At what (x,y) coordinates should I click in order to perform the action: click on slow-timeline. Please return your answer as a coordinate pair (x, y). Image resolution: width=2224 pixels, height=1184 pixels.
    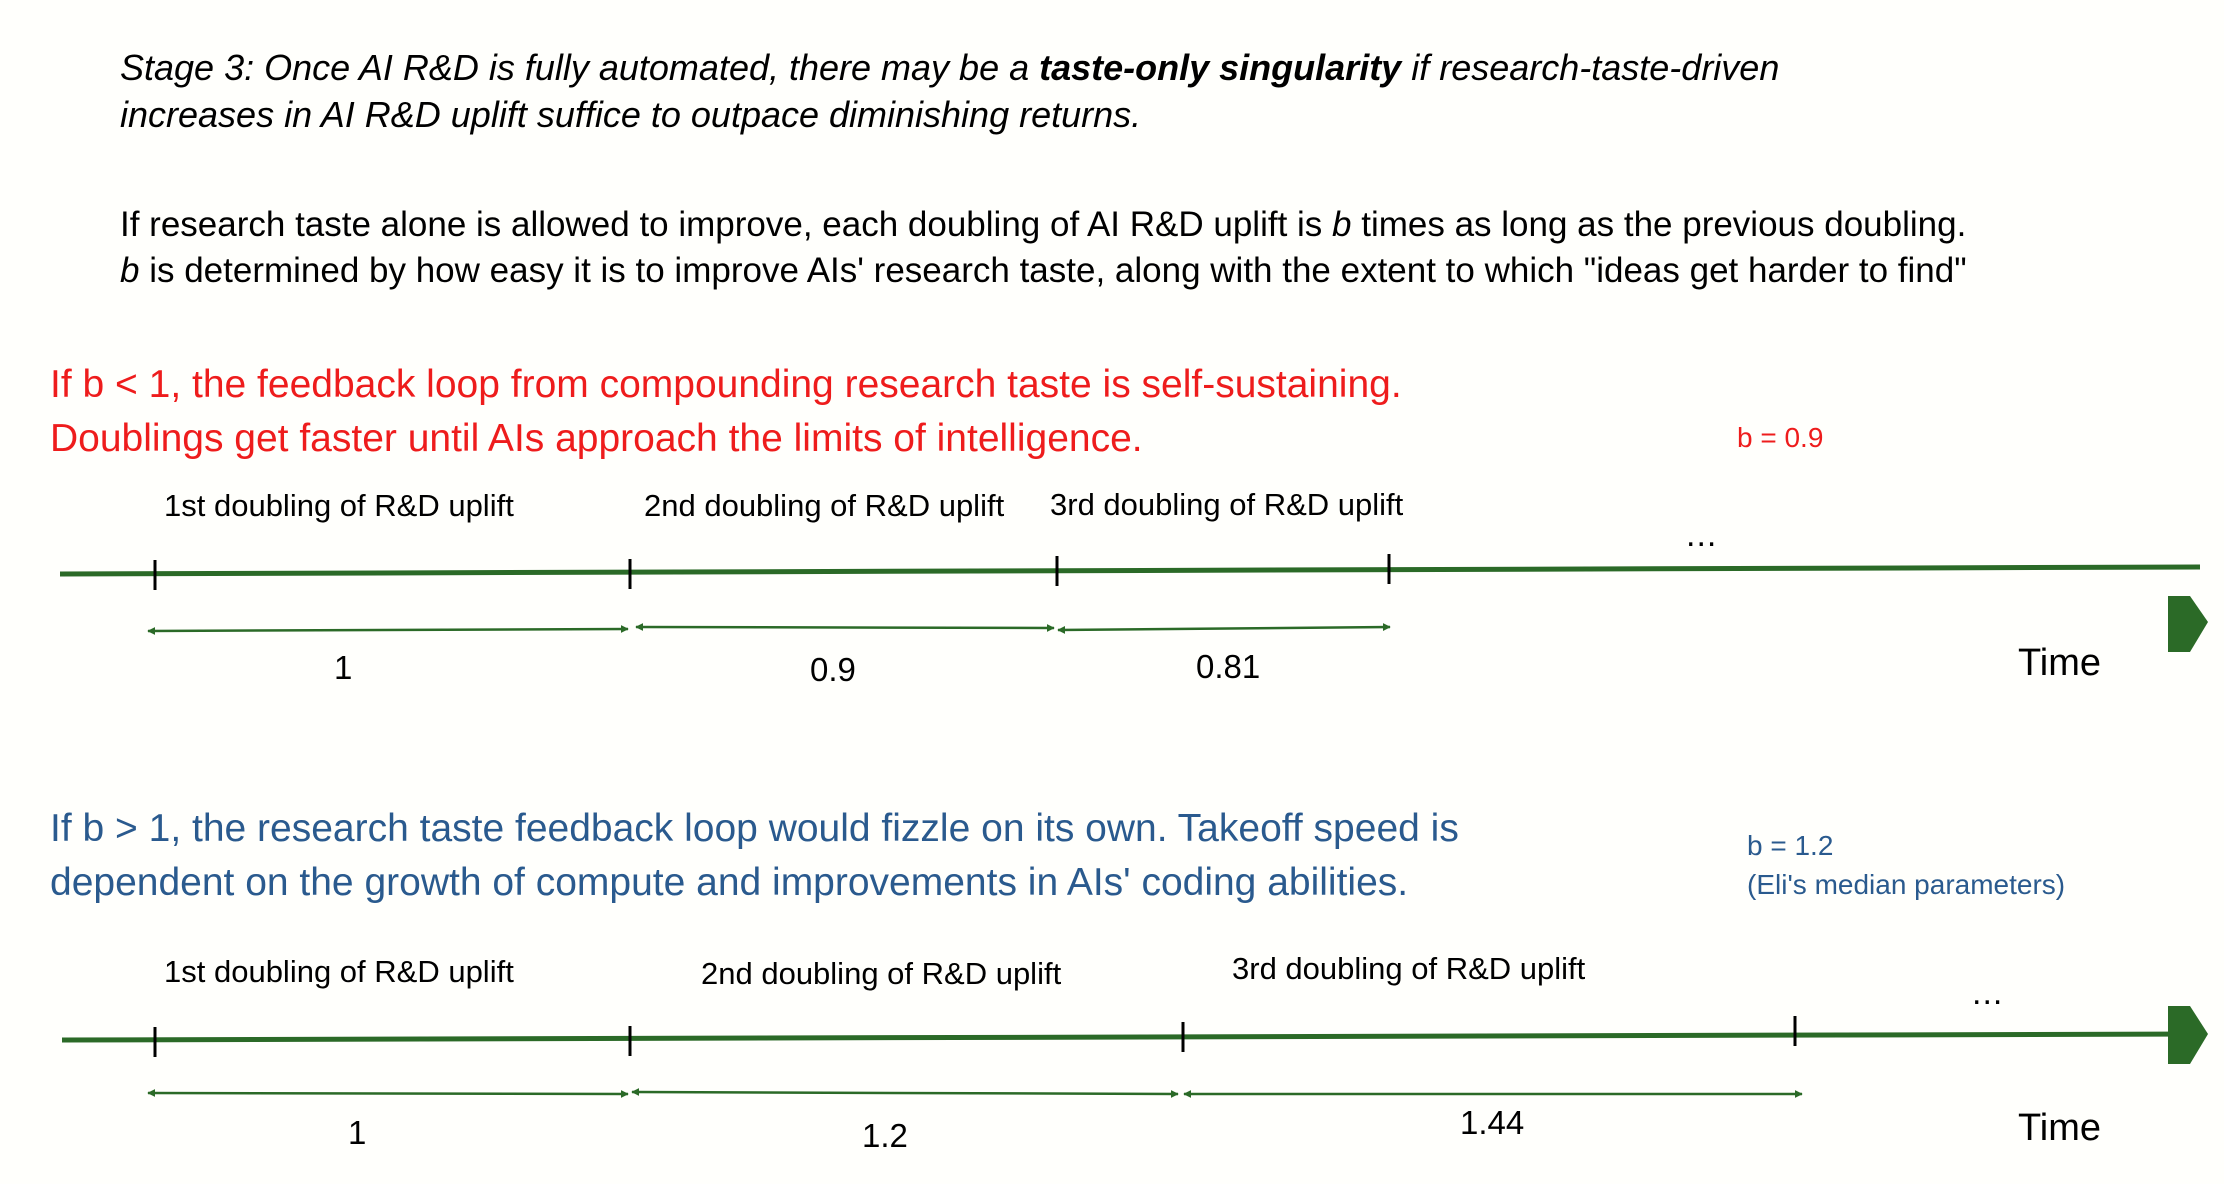
    Looking at the image, I should click on (1134, 1052).